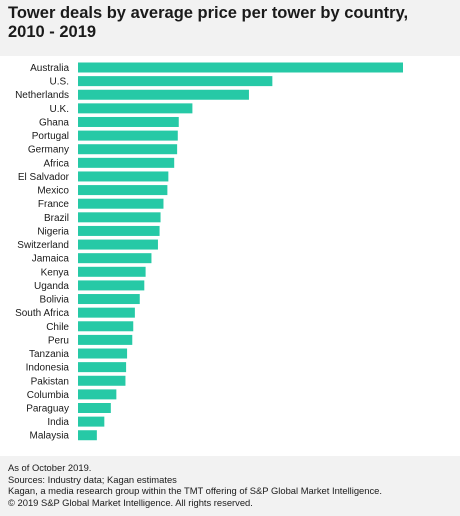 The image size is (460, 516). Describe the element at coordinates (115, 258) in the screenshot. I see `bar-jamaica` at that location.